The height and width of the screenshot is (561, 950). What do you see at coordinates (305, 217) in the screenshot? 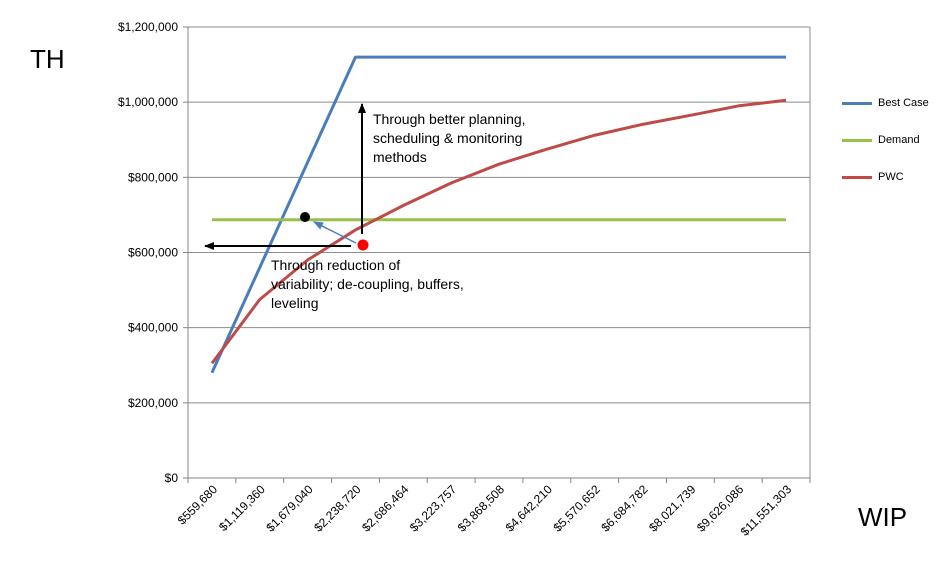
I see `target-point` at bounding box center [305, 217].